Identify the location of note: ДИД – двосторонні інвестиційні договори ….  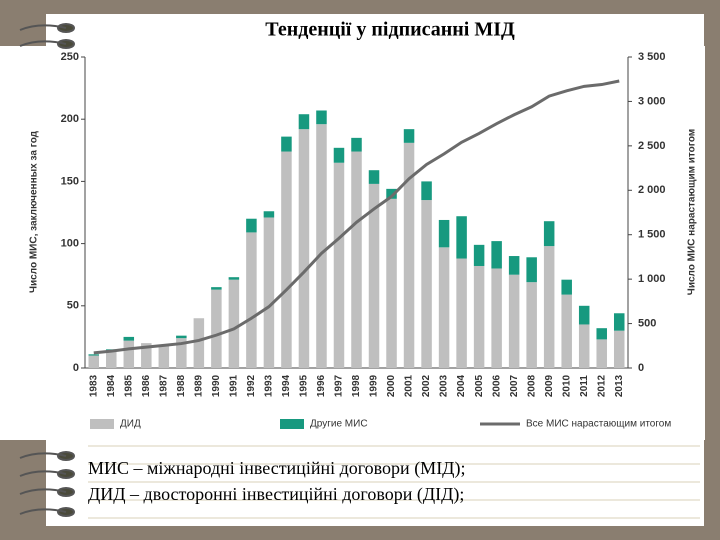
(276, 494).